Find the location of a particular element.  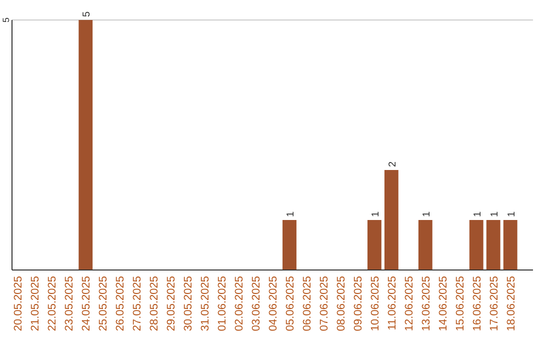

x-tick-label: 31.05.2025 is located at coordinates (206, 304).